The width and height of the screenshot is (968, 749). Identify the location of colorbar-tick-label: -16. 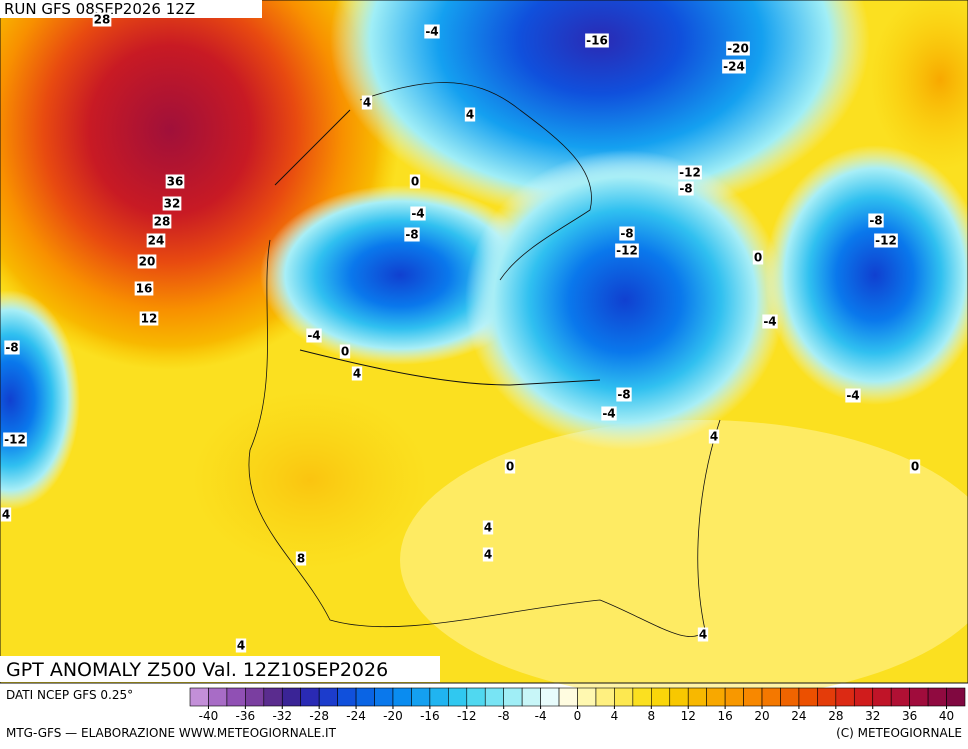
(430, 716).